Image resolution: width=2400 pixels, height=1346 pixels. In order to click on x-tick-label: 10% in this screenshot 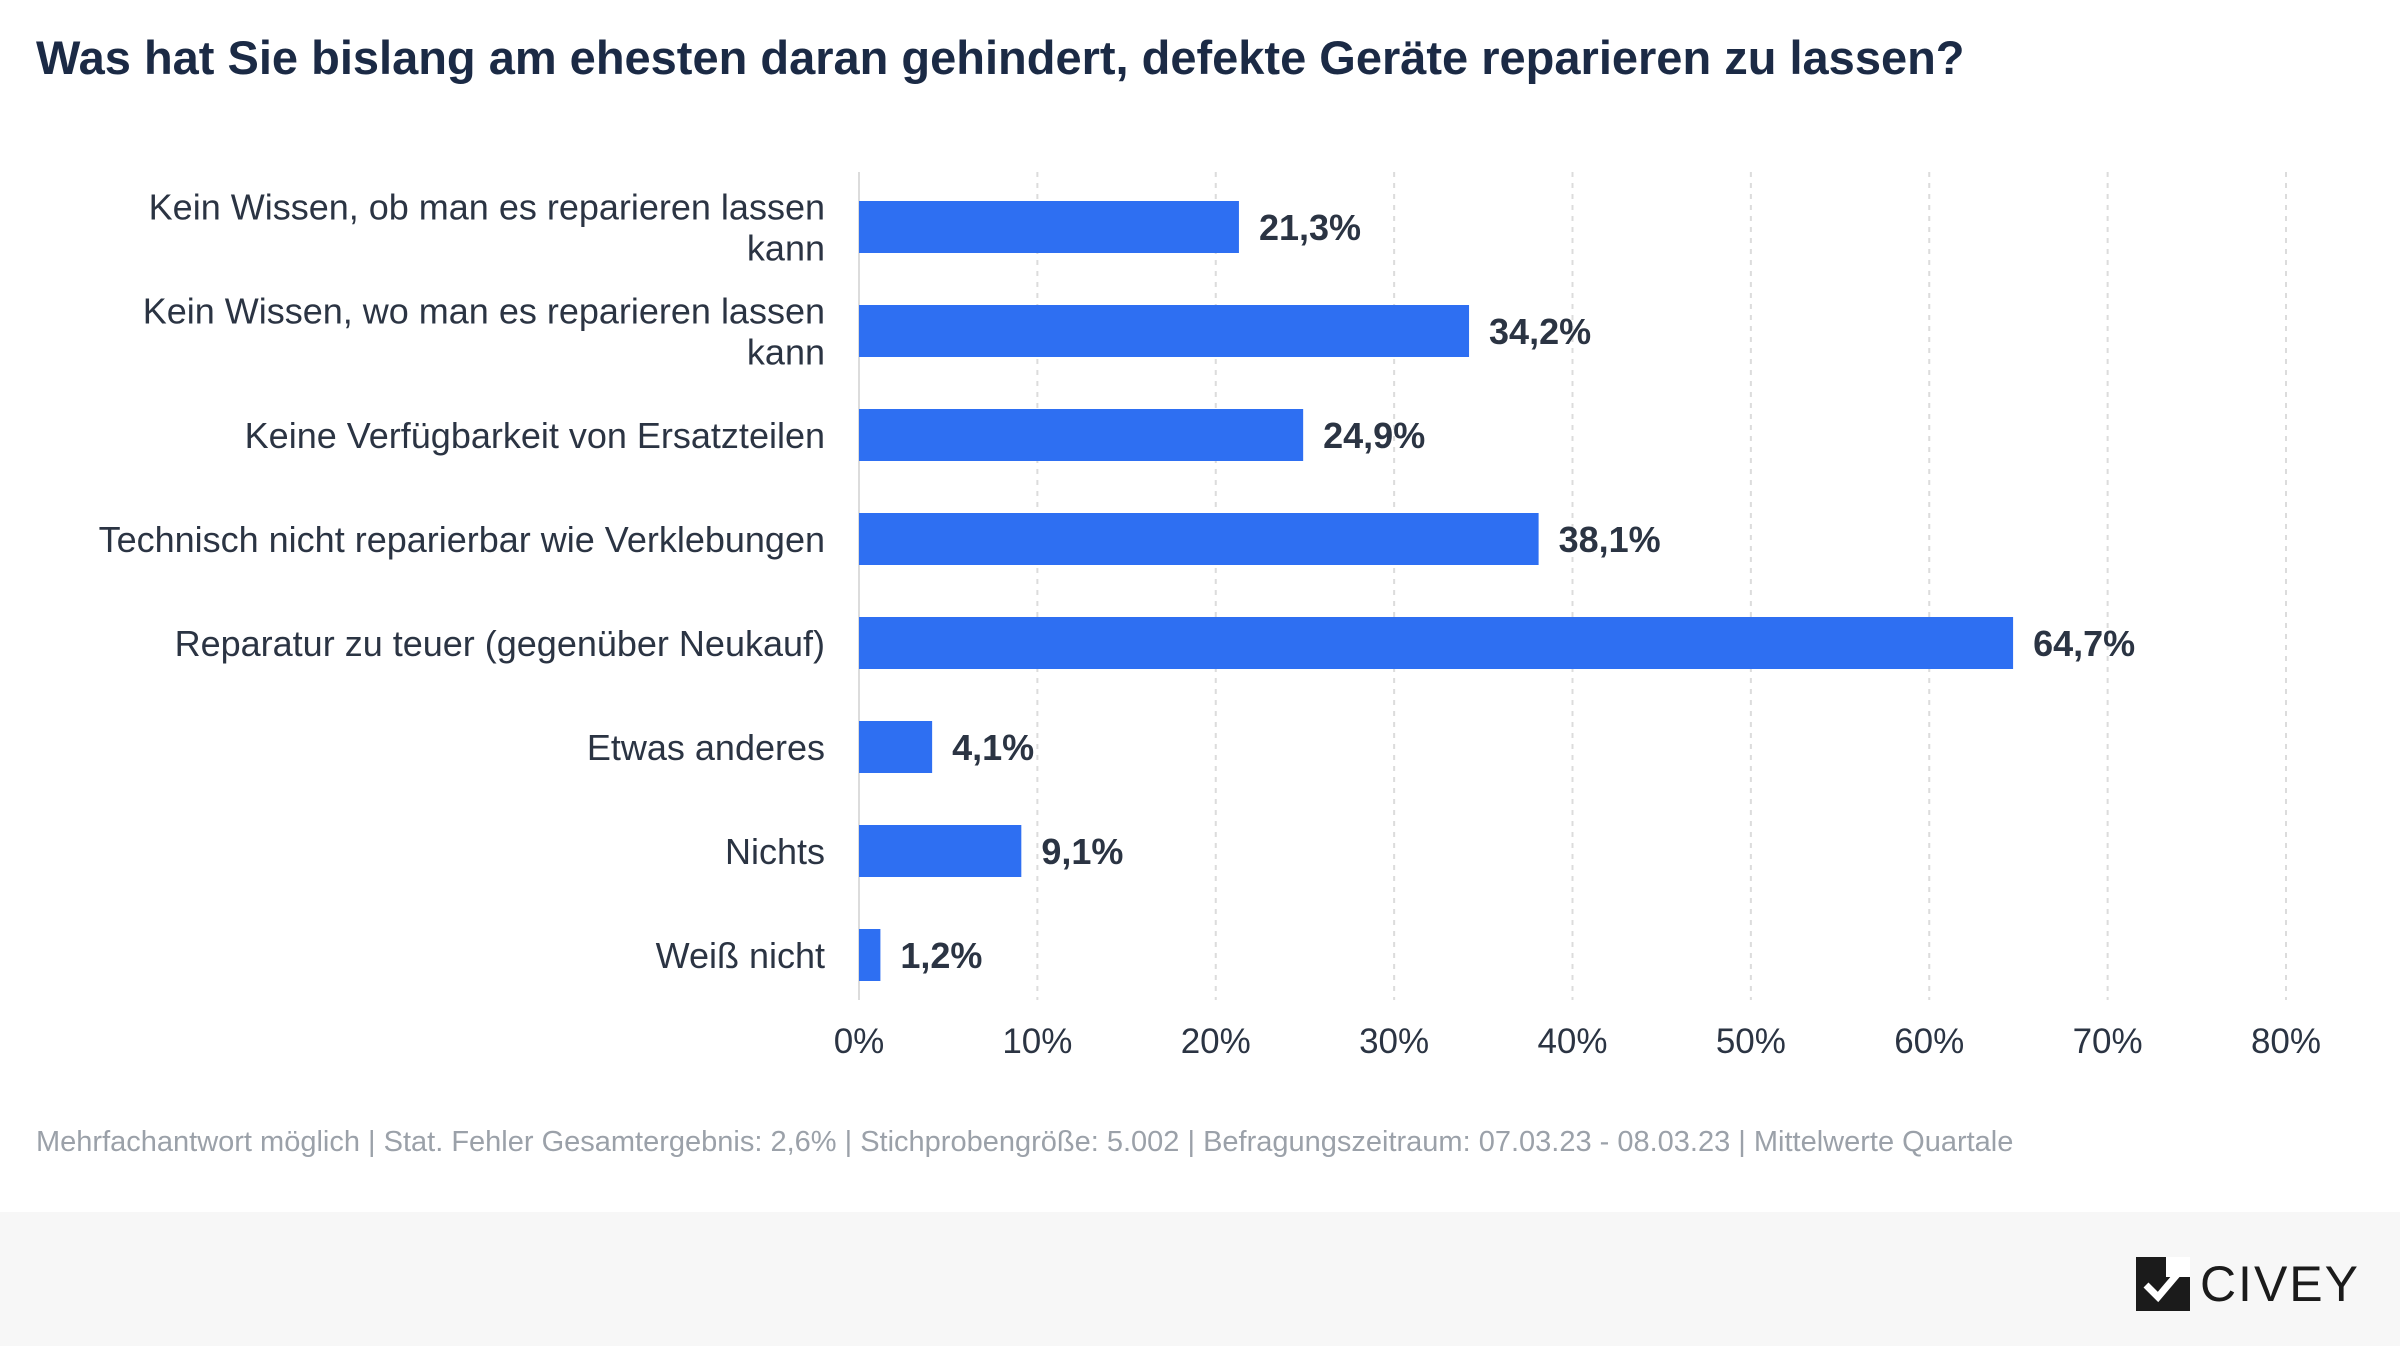, I will do `click(1037, 1041)`.